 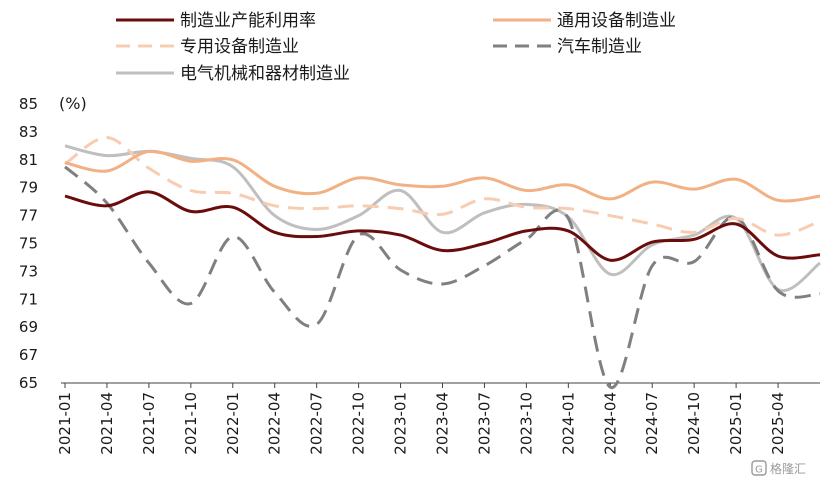 What do you see at coordinates (73, 103) in the screenshot?
I see `y-axis-unit-label: (%)` at bounding box center [73, 103].